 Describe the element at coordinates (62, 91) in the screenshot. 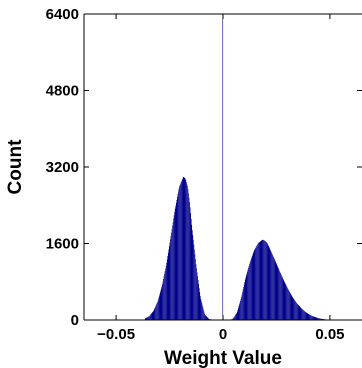

I see `y-tick-label: 4800` at that location.